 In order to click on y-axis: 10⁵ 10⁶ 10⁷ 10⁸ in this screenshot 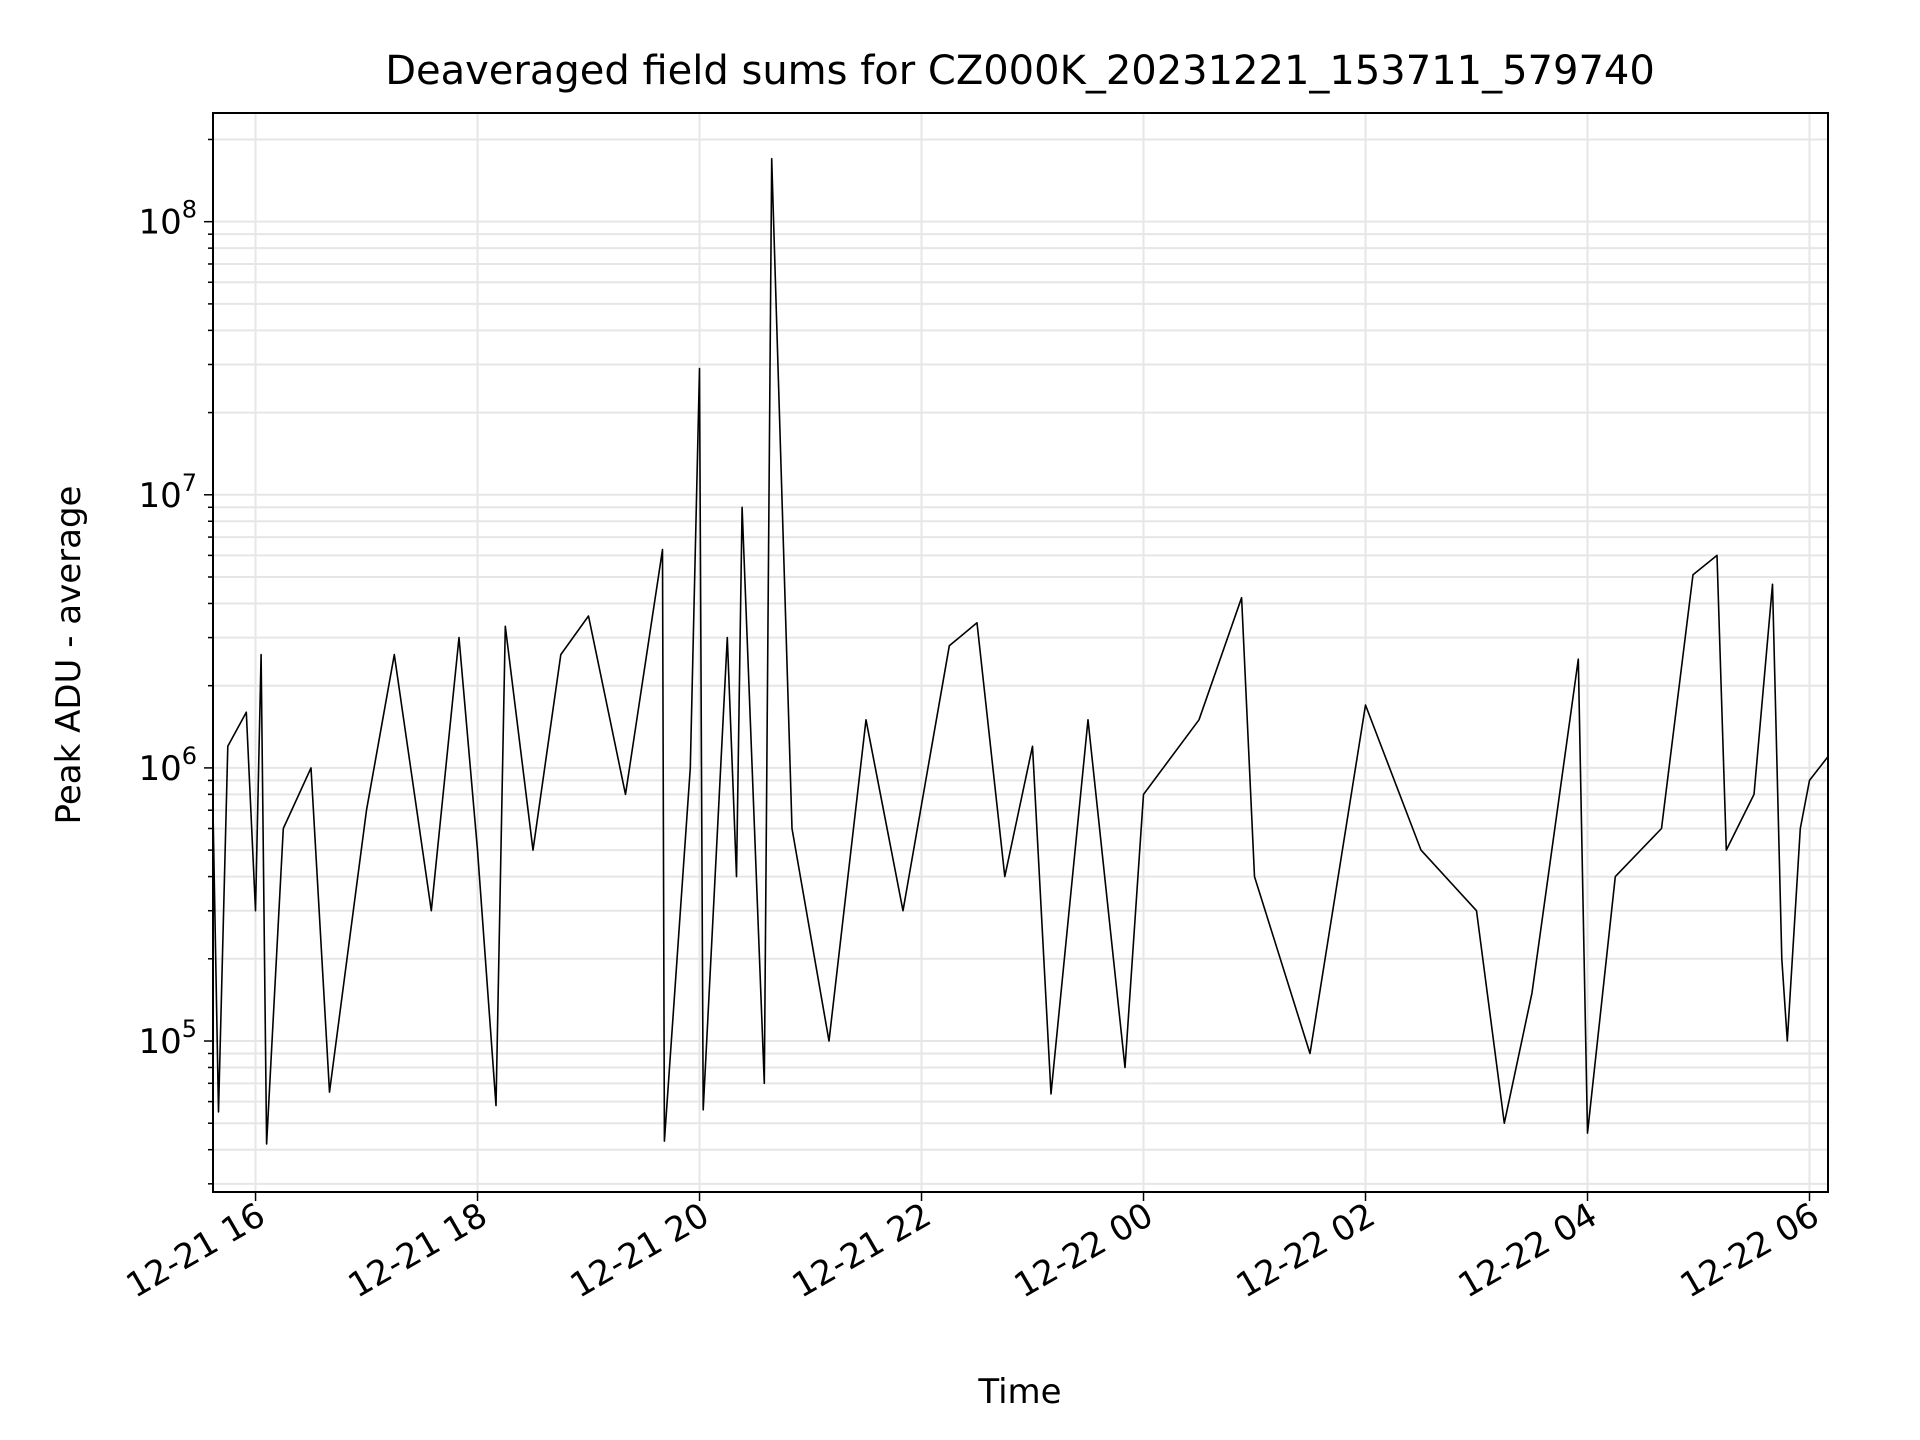, I will do `click(175, 661)`.